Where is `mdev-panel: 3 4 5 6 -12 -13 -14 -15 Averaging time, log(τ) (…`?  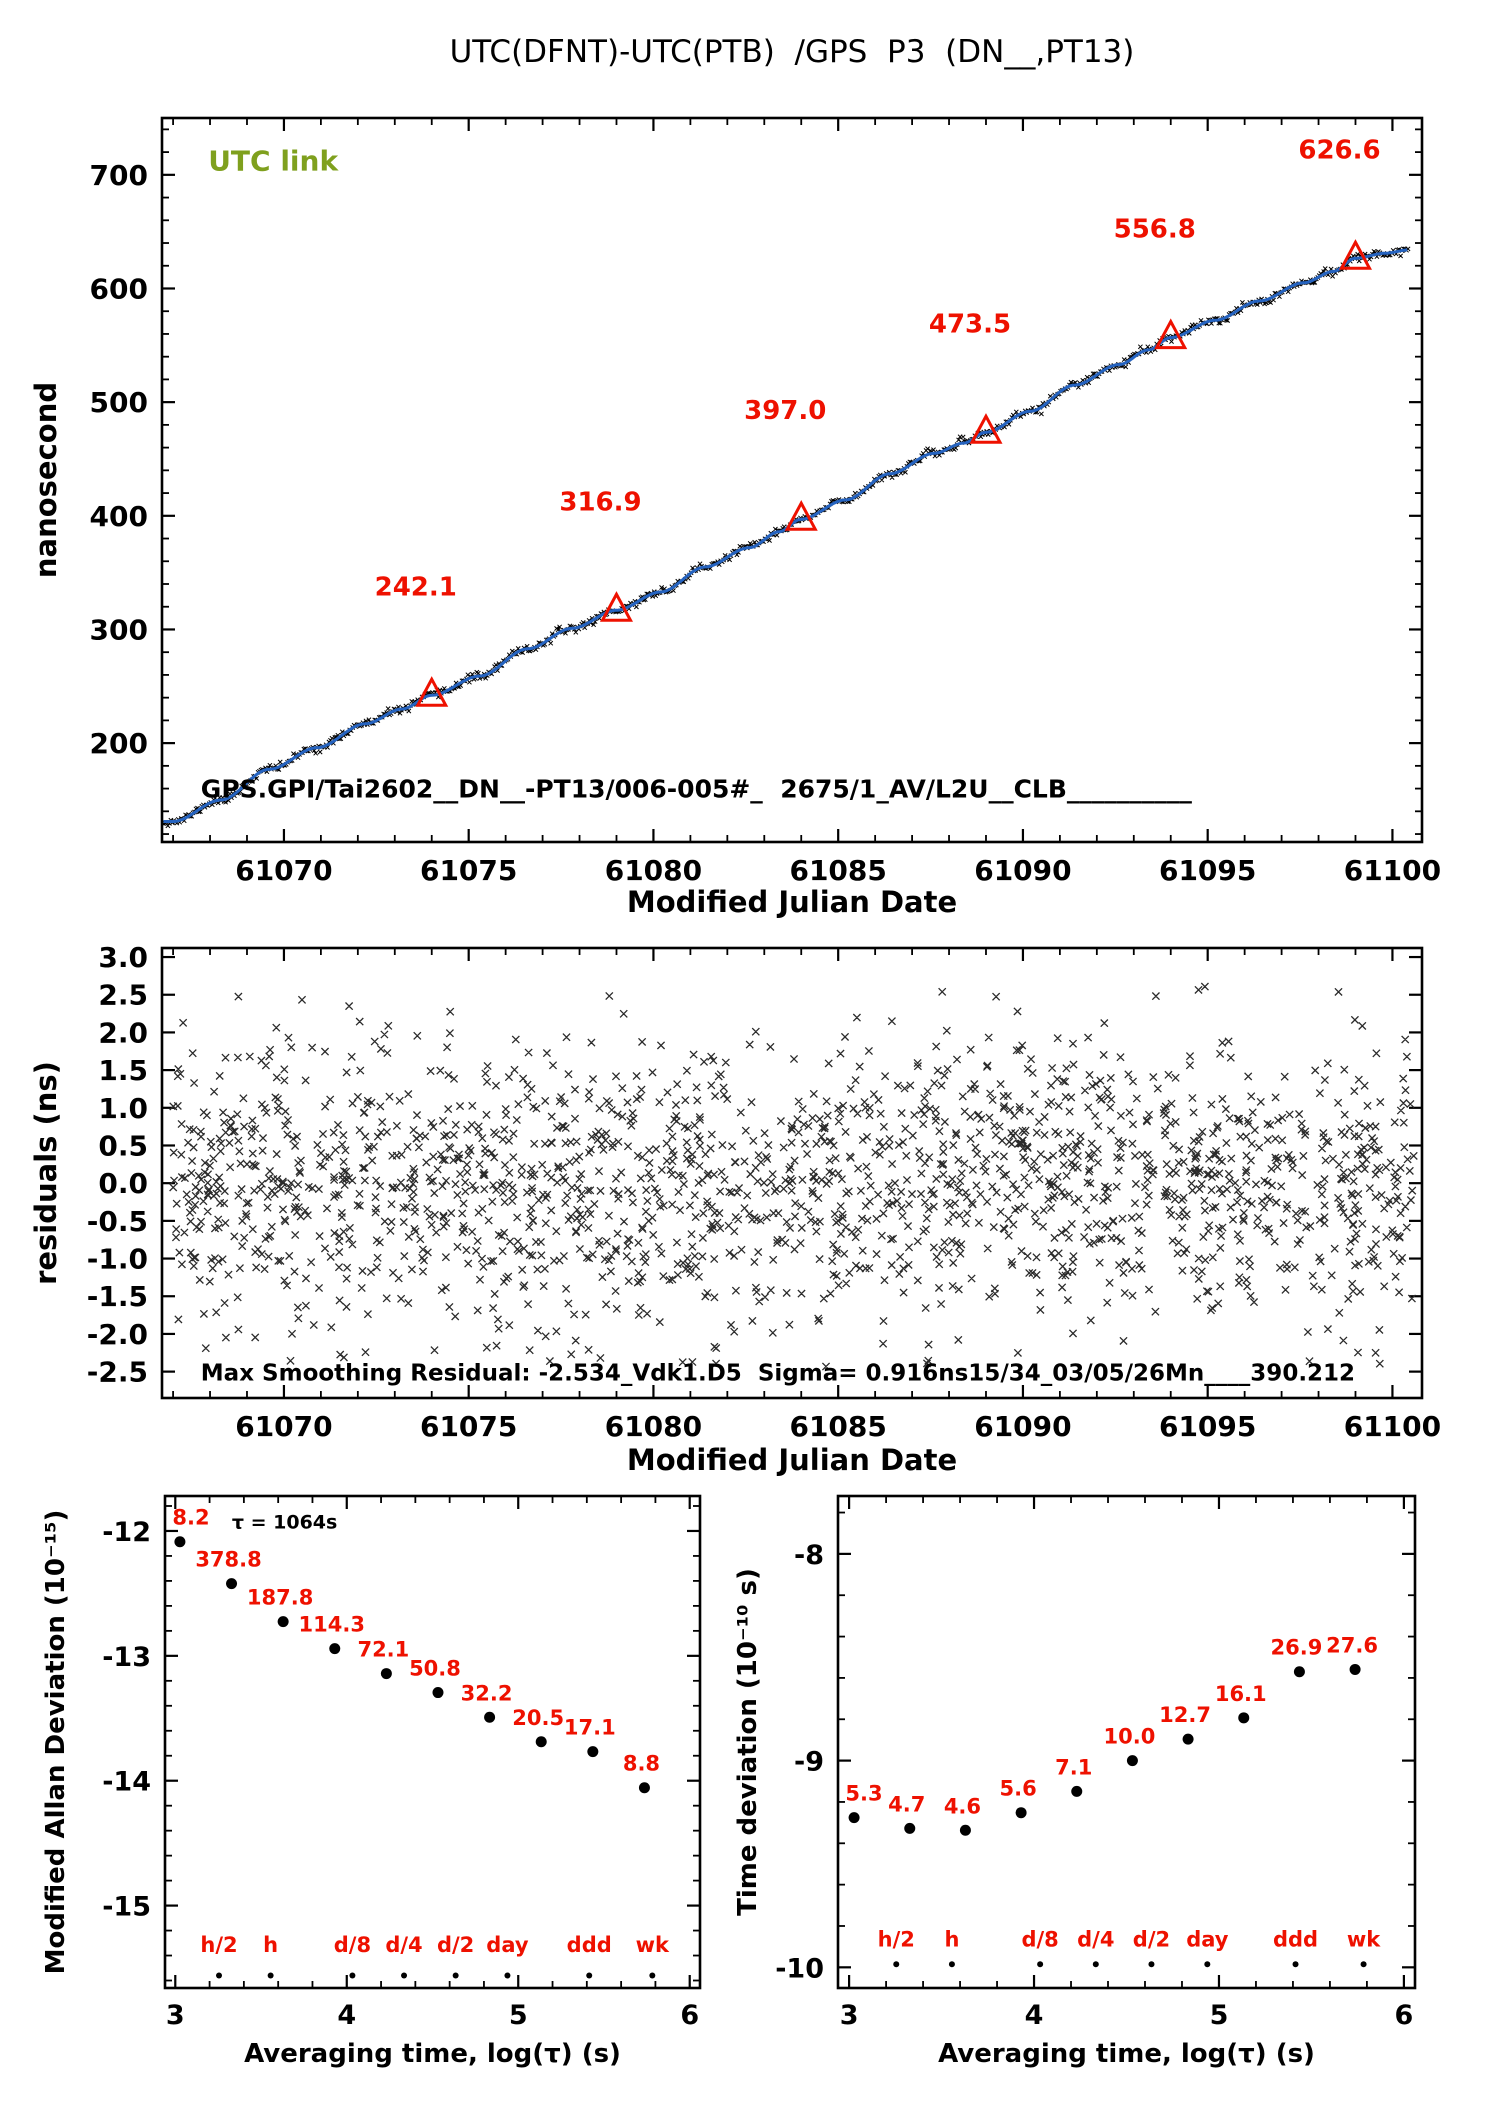
mdev-panel: 3 4 5 6 -12 -13 -14 -15 Averaging time, log(τ) (… is located at coordinates (371, 1781).